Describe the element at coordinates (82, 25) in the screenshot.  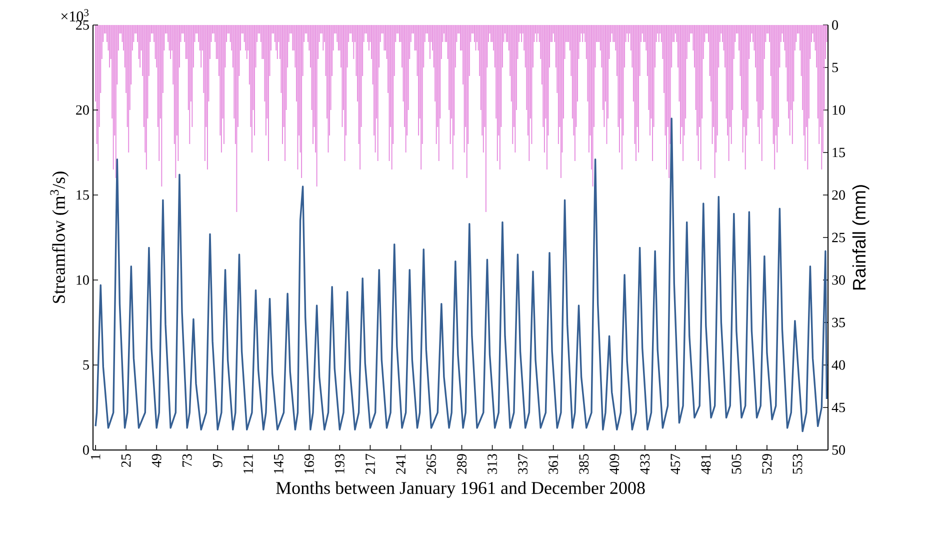
I see `y-tick-label: 25` at that location.